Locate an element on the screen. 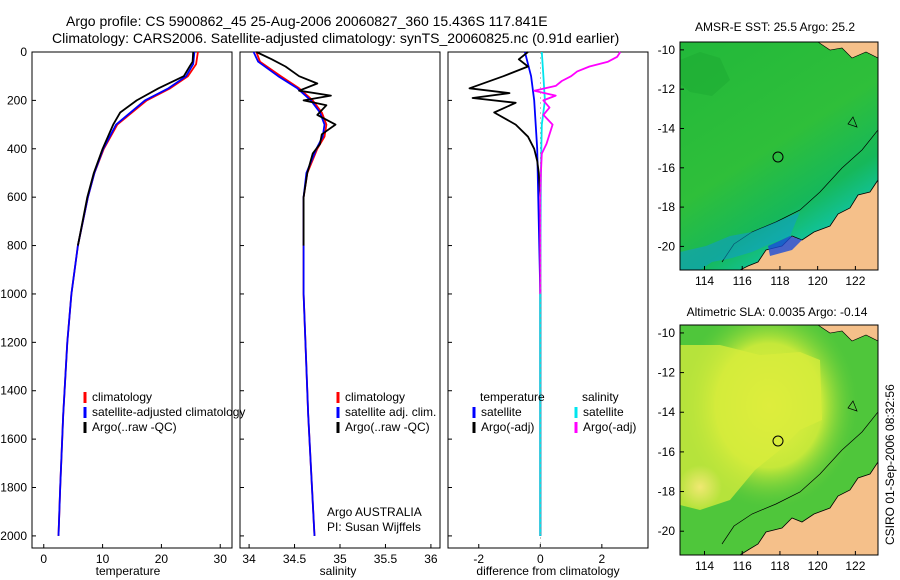 The width and height of the screenshot is (900, 580). sst_map-xtick-label: 114 is located at coordinates (704, 281).